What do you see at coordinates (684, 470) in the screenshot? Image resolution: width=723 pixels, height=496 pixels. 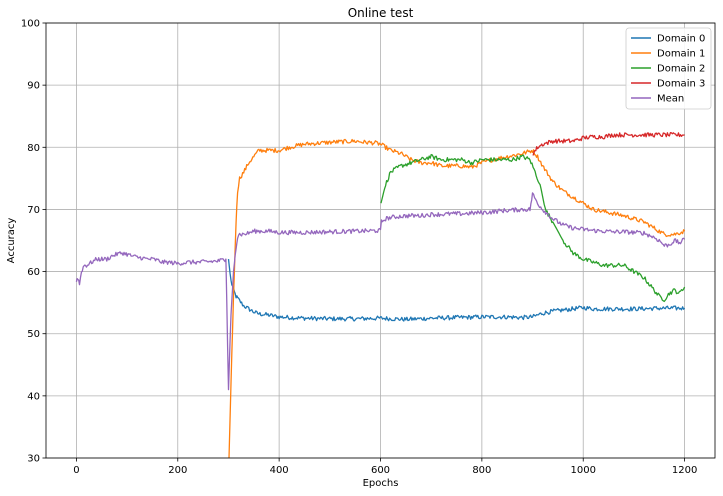 I see `x-tick-label: 1200` at bounding box center [684, 470].